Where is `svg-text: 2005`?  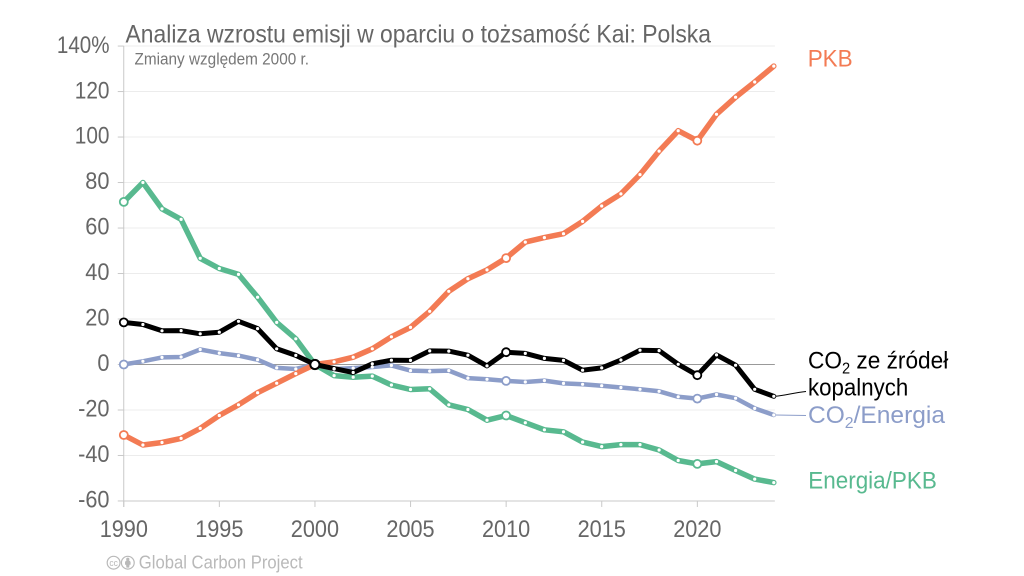
svg-text: 2005 is located at coordinates (410, 529).